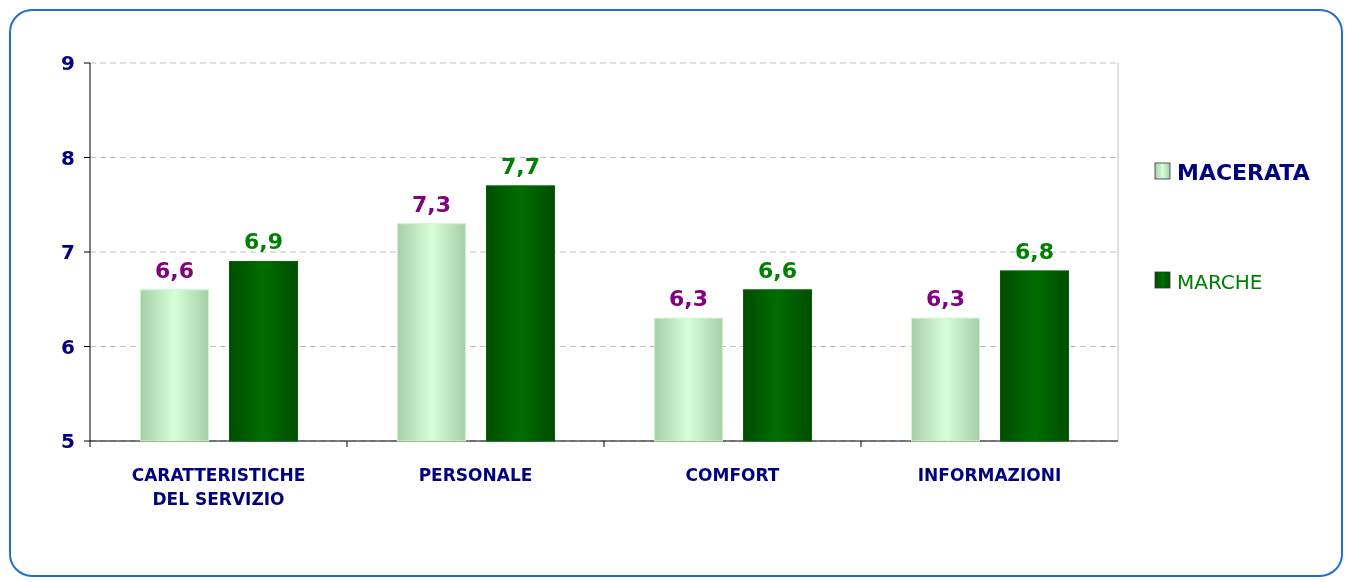  What do you see at coordinates (520, 166) in the screenshot?
I see `data-label: 7,7` at bounding box center [520, 166].